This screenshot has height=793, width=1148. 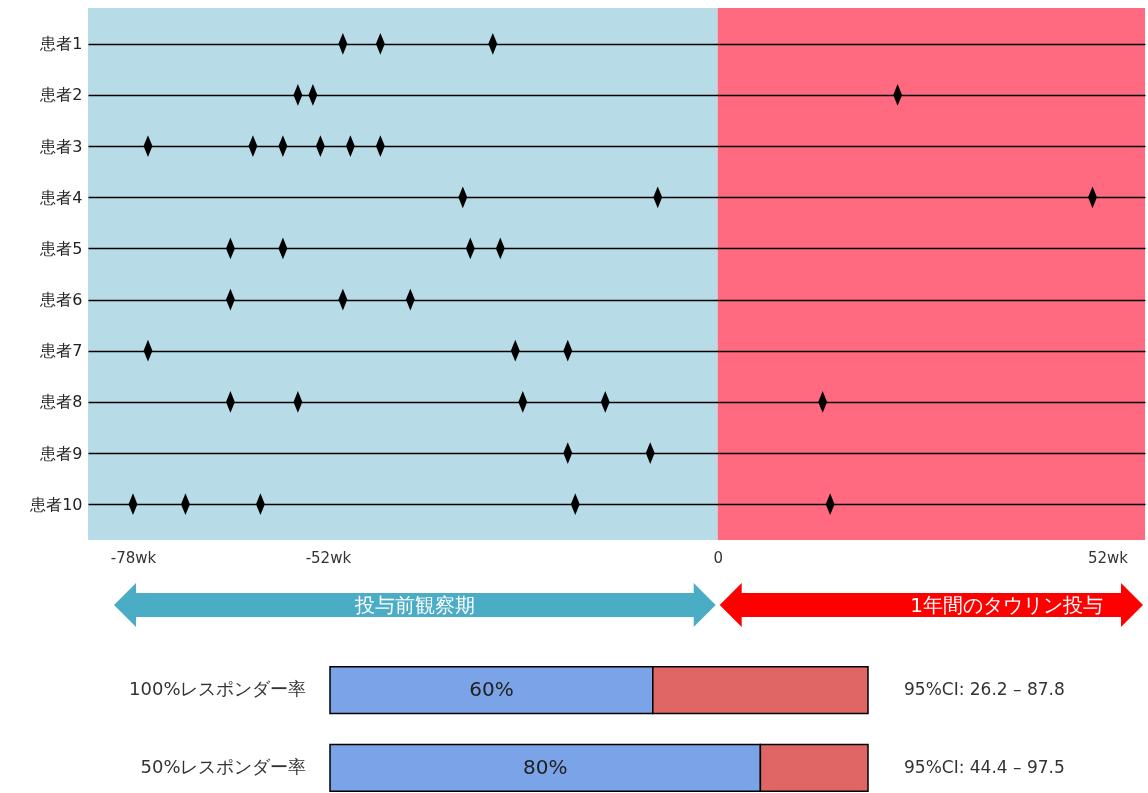 What do you see at coordinates (223, 766) in the screenshot?
I see `y-tick-label: 50%レスポンダー率` at bounding box center [223, 766].